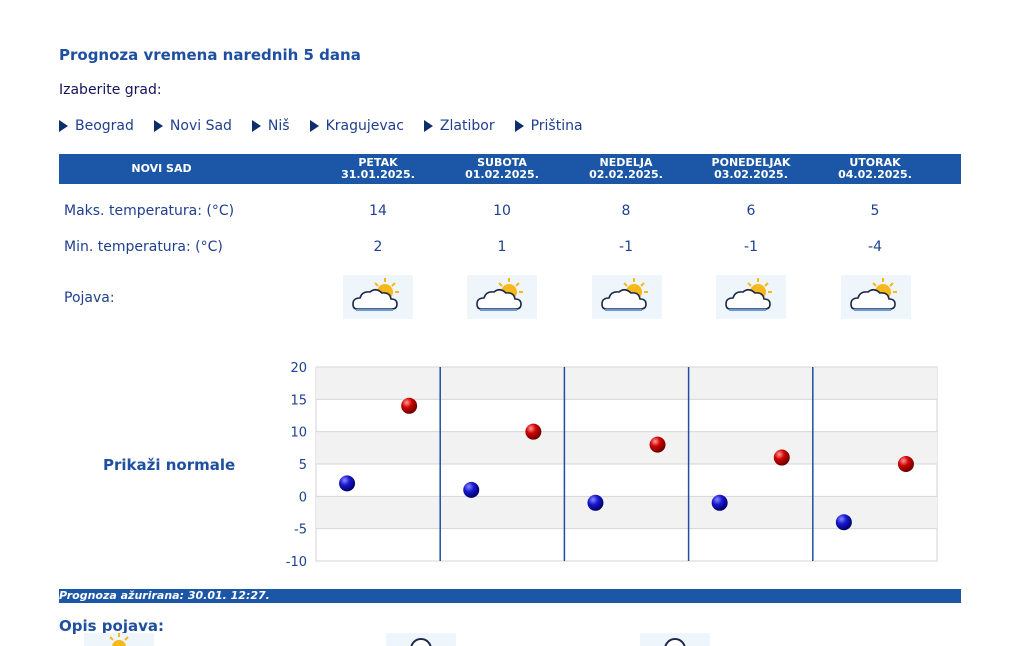 This screenshot has width=1024, height=646. I want to click on pojava-label: Pojava:, so click(89, 298).